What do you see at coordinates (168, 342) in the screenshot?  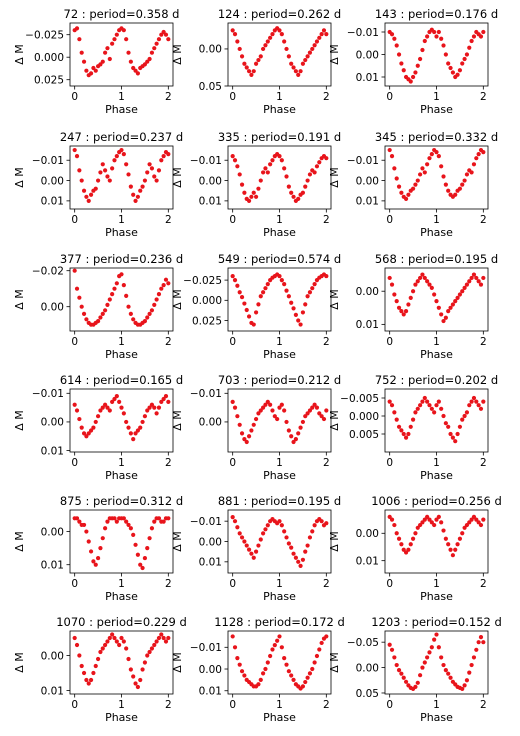 I see `x-tick-label: 2` at bounding box center [168, 342].